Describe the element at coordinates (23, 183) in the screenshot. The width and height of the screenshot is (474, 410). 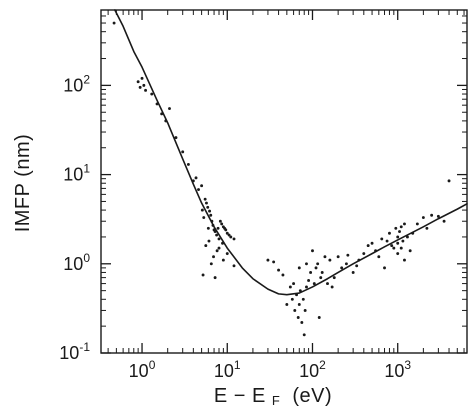
I see `y-axis-label: IMFP (nm)` at that location.